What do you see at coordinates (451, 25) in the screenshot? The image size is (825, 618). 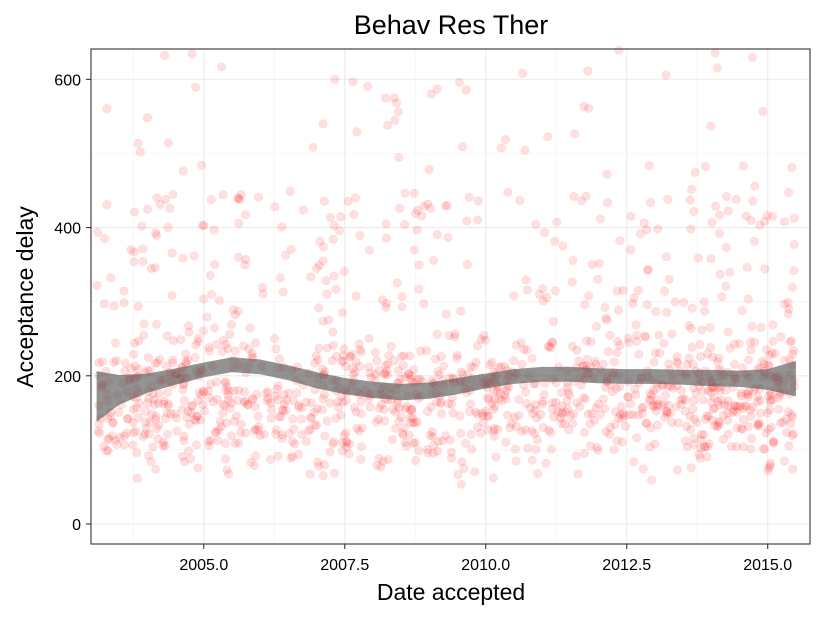 I see `chart-title: Behav Res Ther` at bounding box center [451, 25].